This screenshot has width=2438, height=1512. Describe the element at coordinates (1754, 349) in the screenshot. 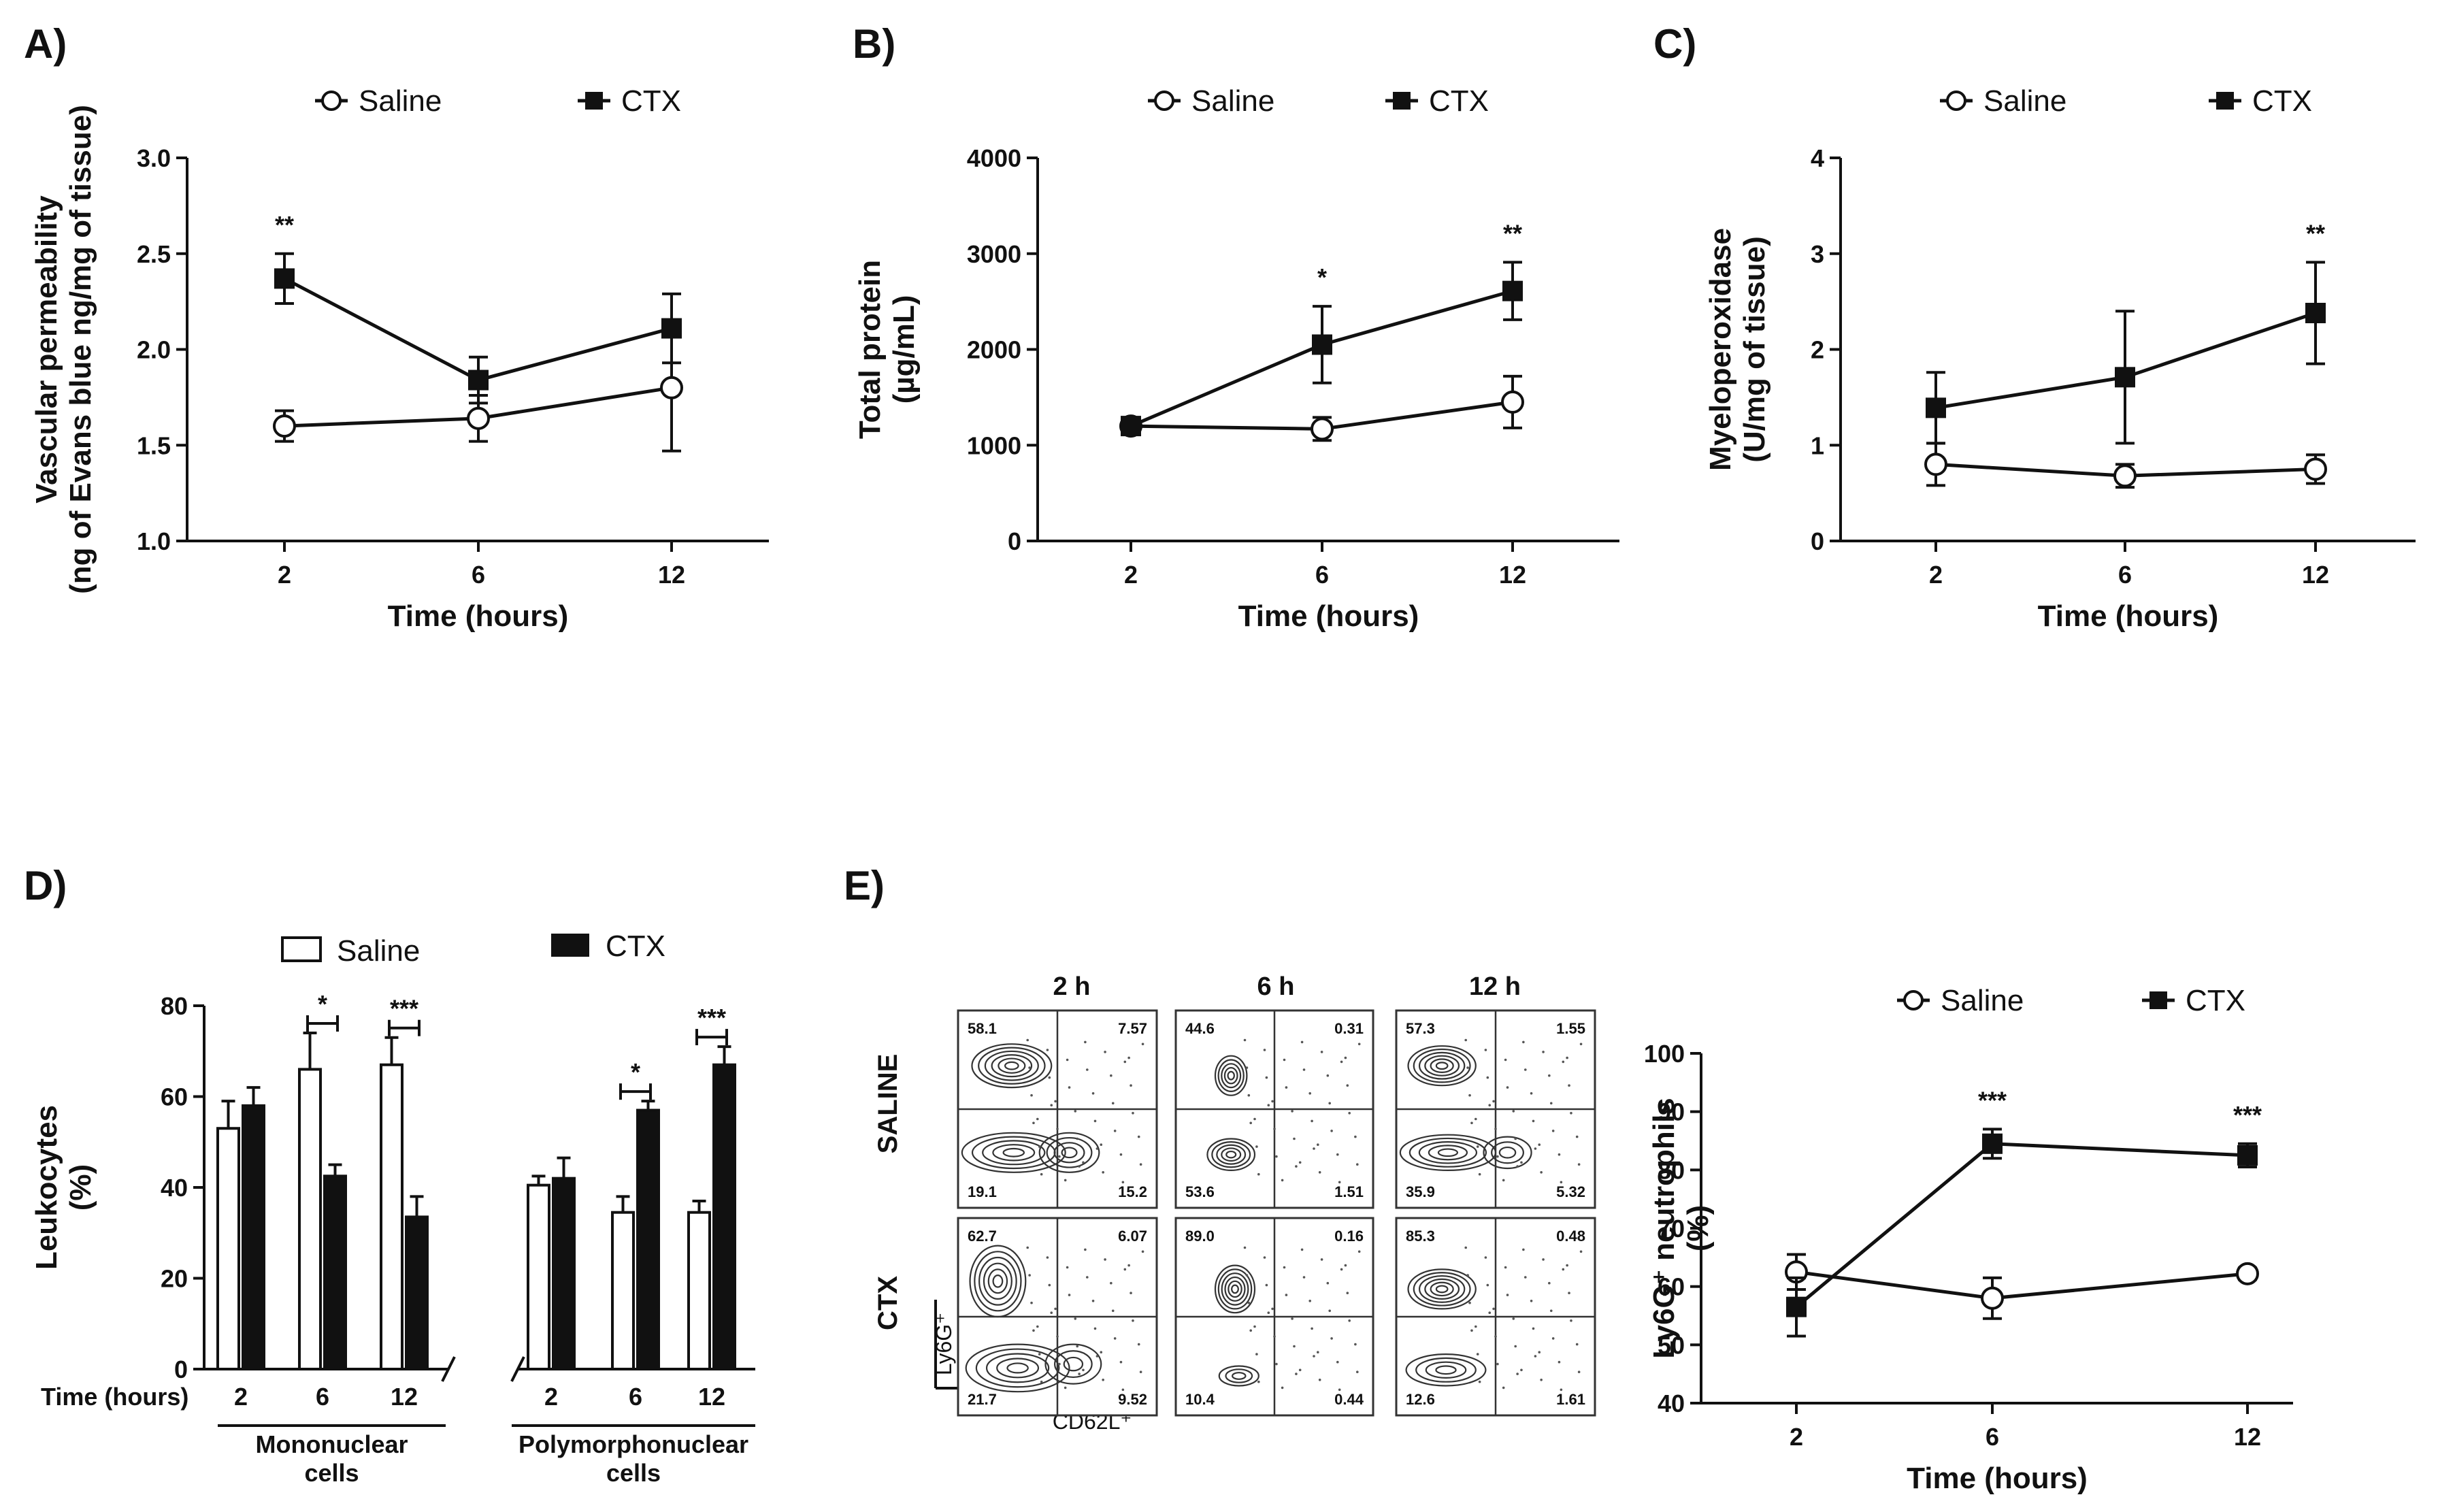

I see `y-axis-title: (U/mg of tissue)` at that location.